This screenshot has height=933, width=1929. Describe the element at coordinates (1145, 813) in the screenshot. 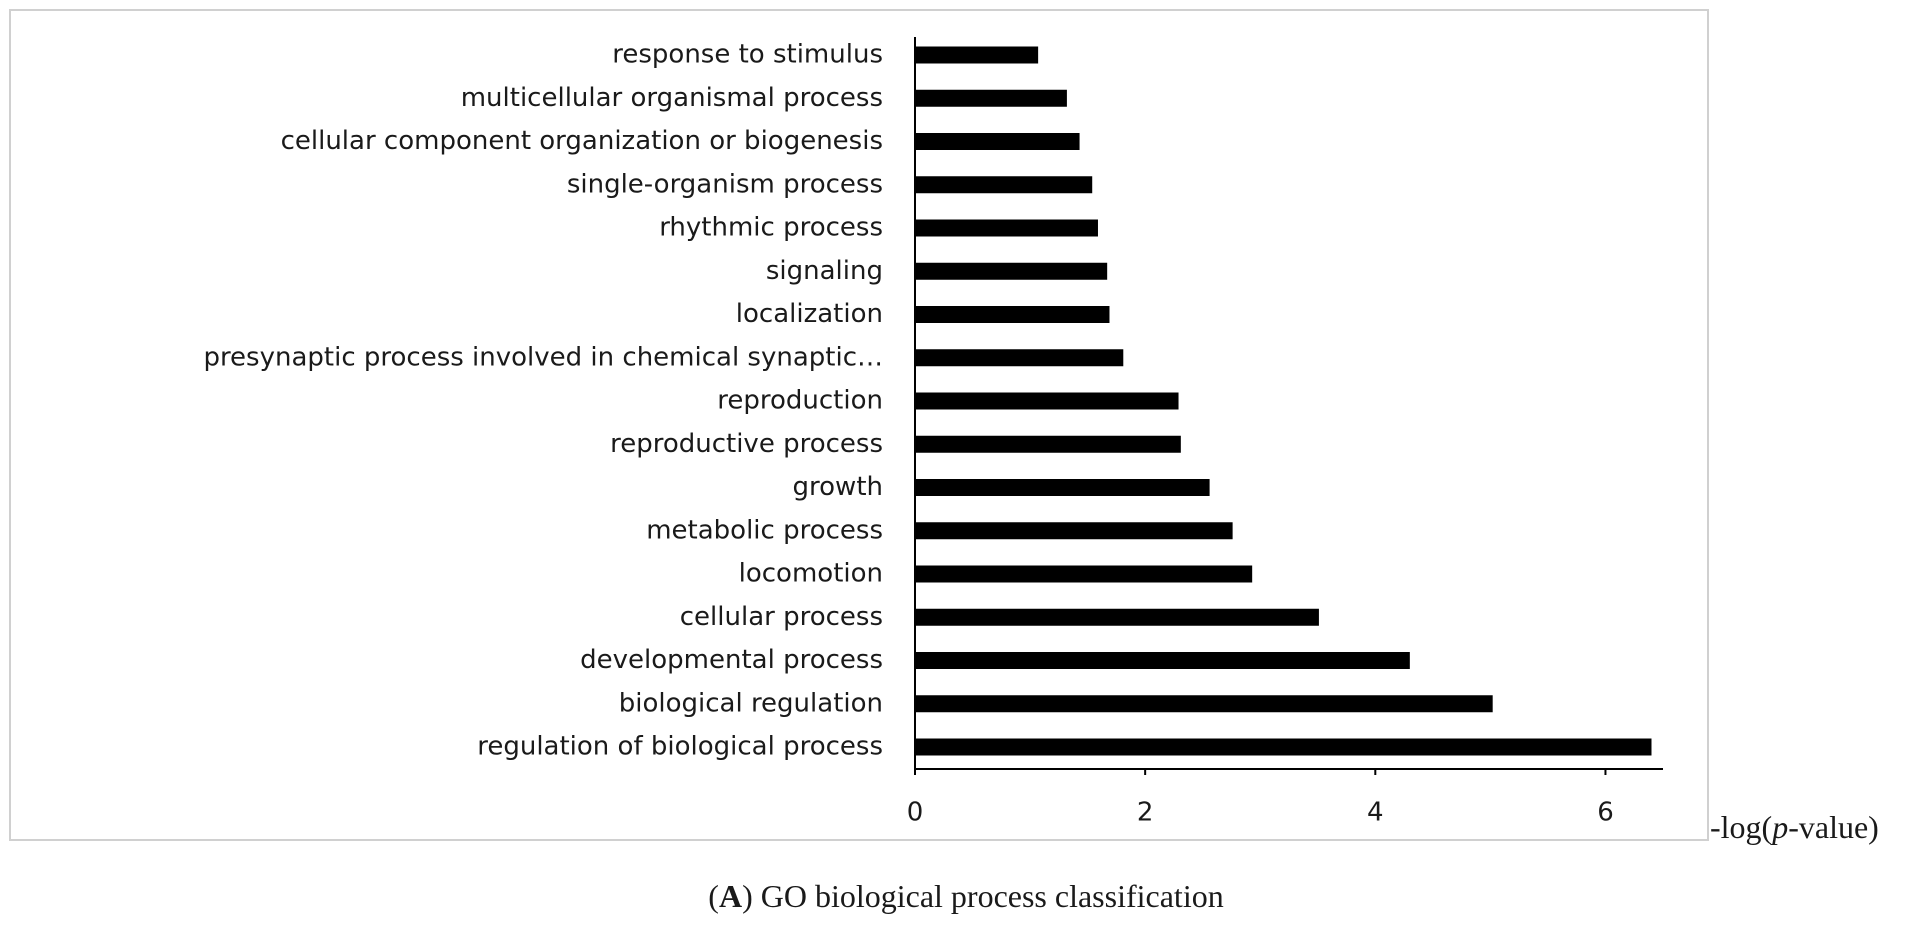

I see `x-tick-label: 2` at that location.